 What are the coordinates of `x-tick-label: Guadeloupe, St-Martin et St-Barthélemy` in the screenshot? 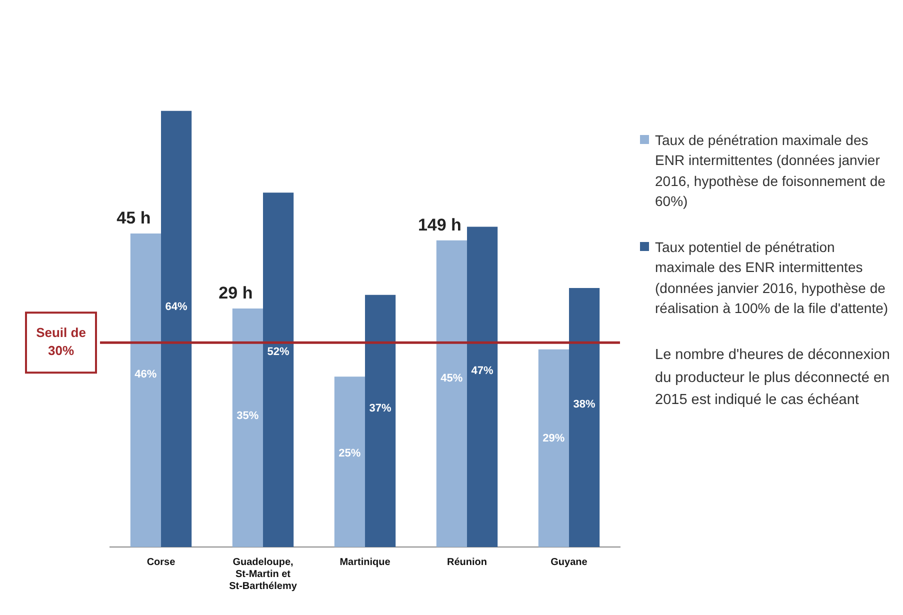 It's located at (263, 574).